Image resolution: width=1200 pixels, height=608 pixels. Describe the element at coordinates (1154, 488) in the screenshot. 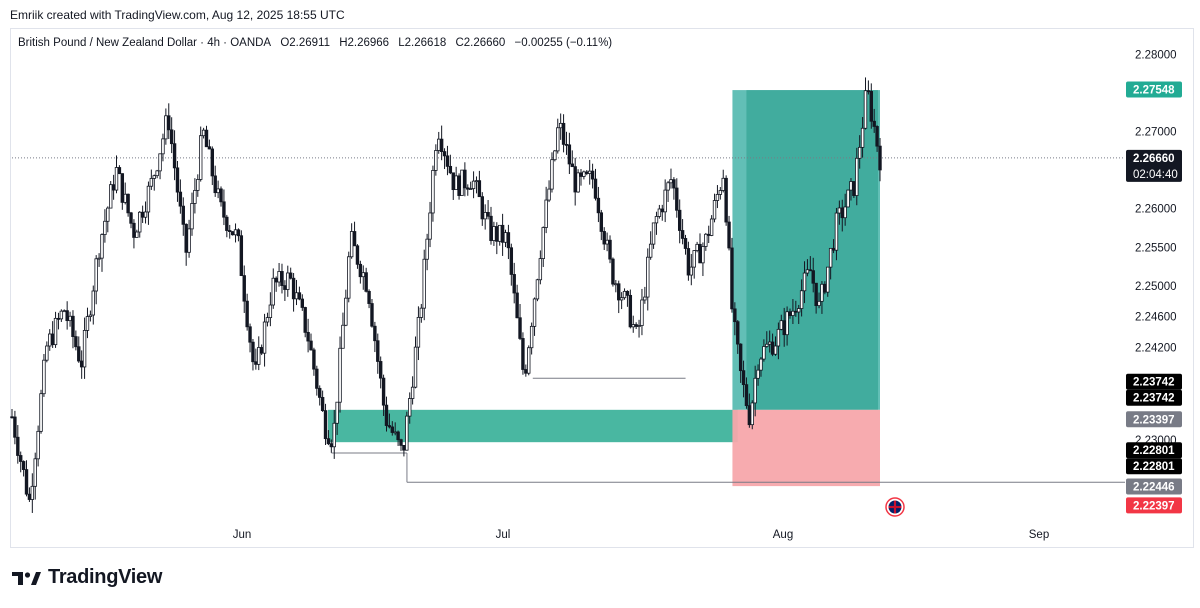

I see `price-badge-label: 2.22446` at that location.